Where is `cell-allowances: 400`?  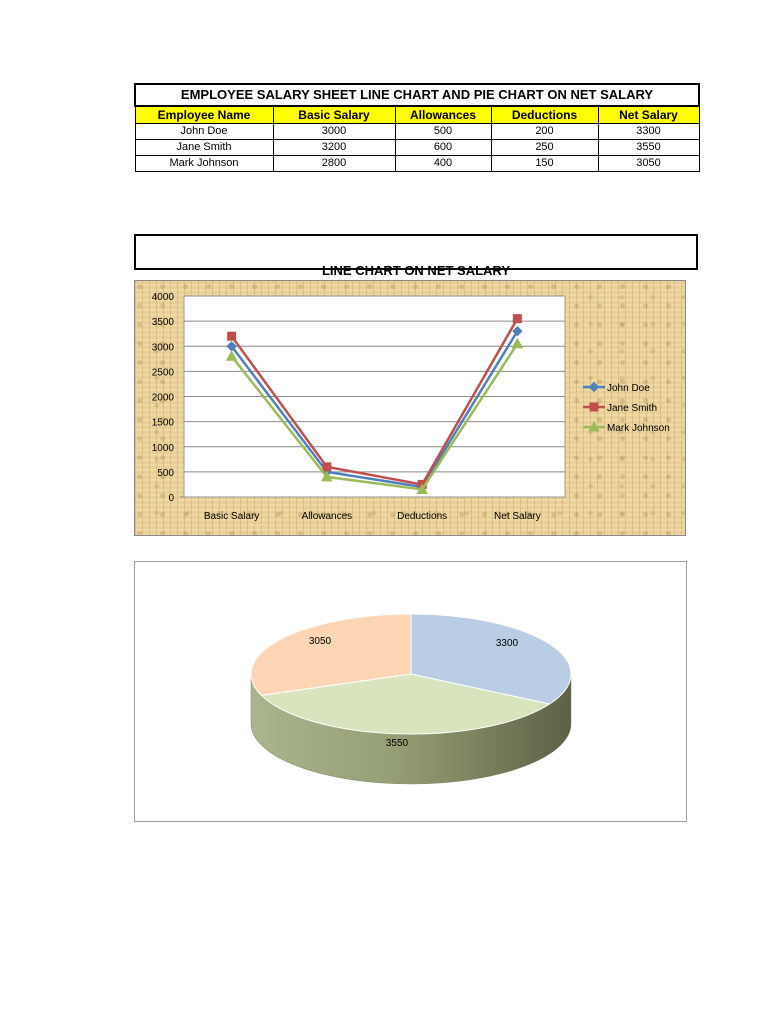
cell-allowances: 400 is located at coordinates (443, 163).